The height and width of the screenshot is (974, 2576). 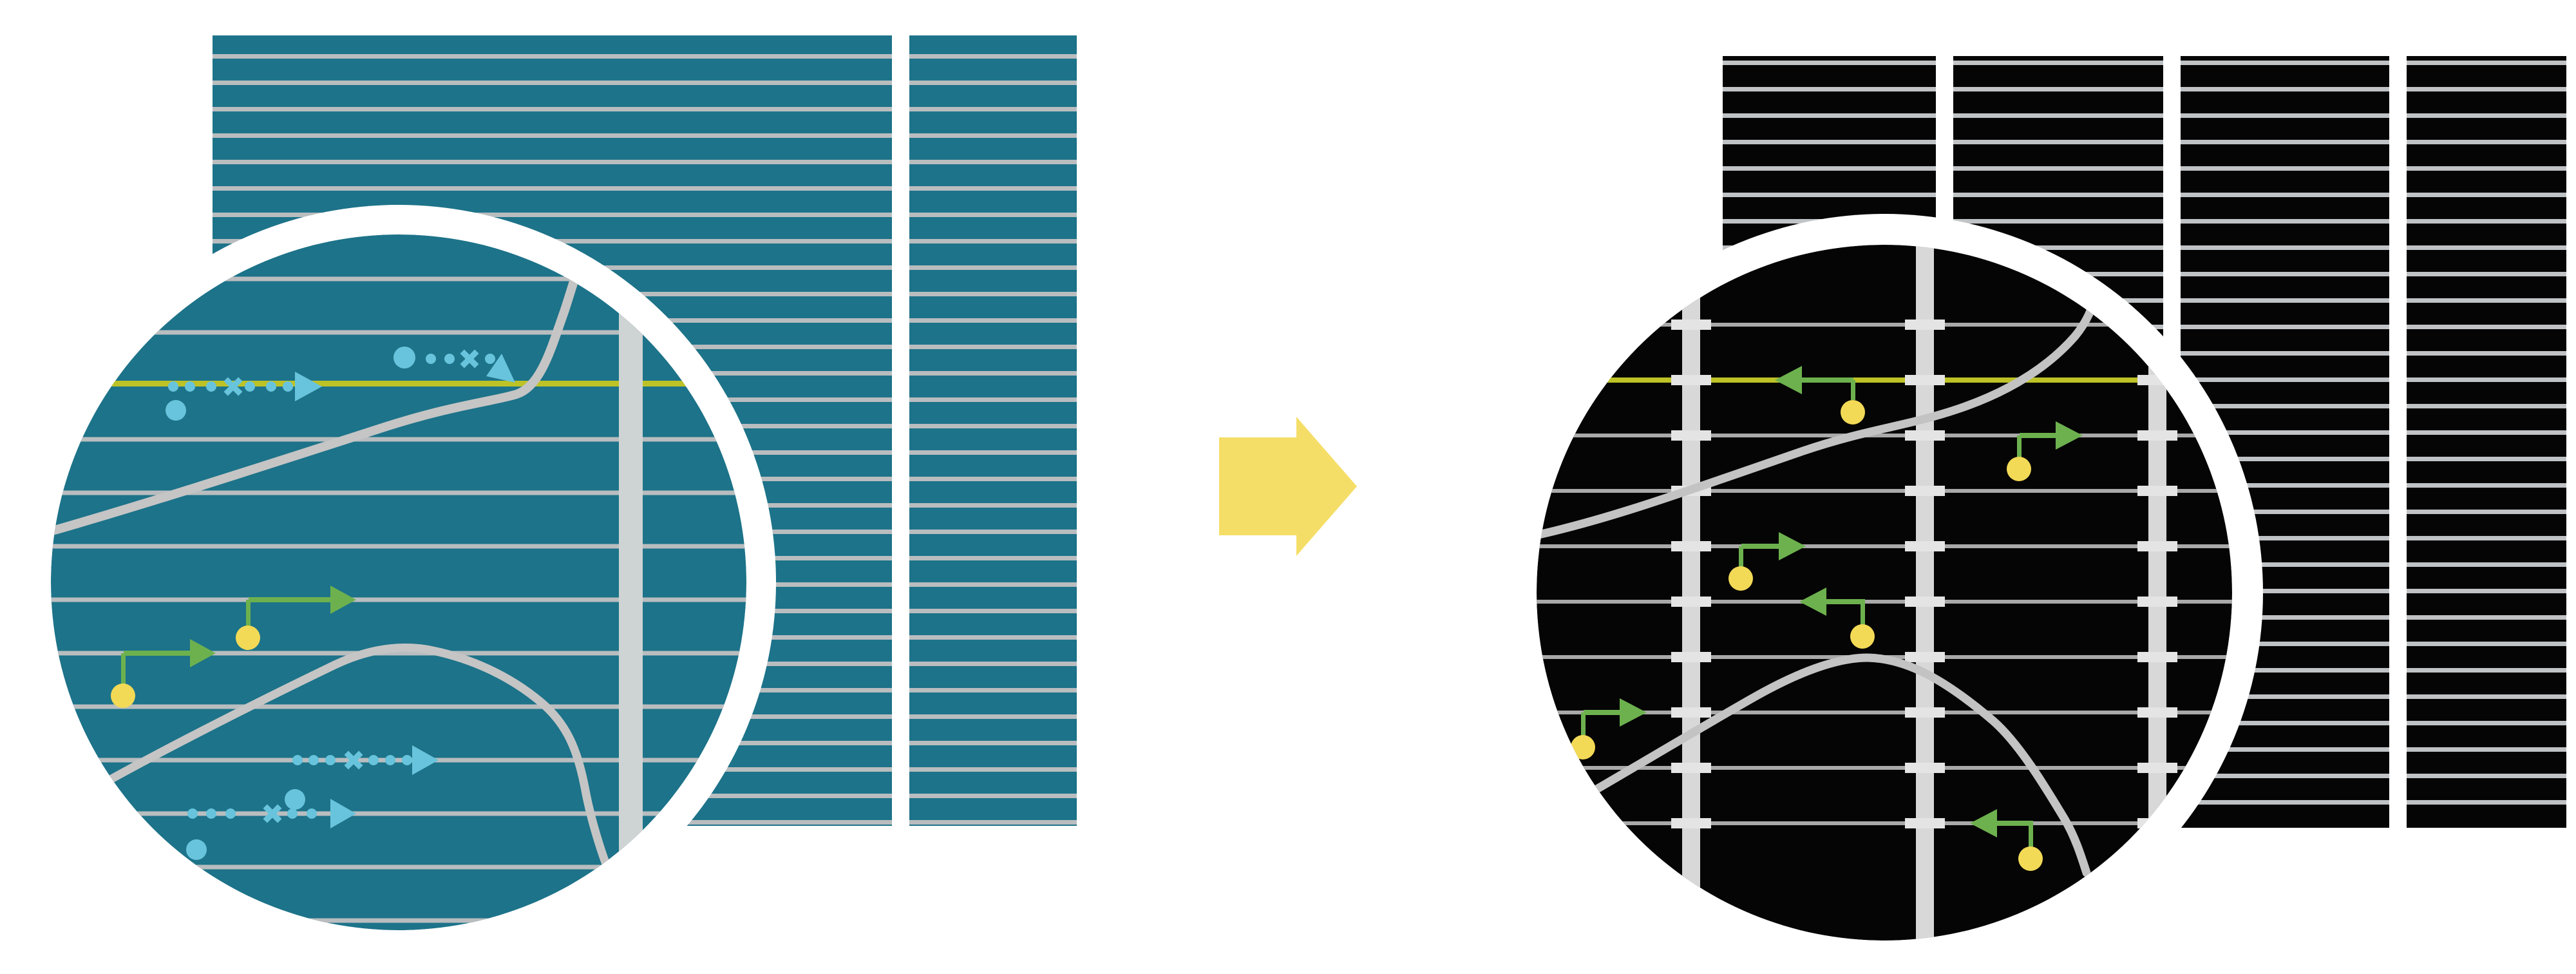 I want to click on transition-arrow-icon, so click(x=1288, y=486).